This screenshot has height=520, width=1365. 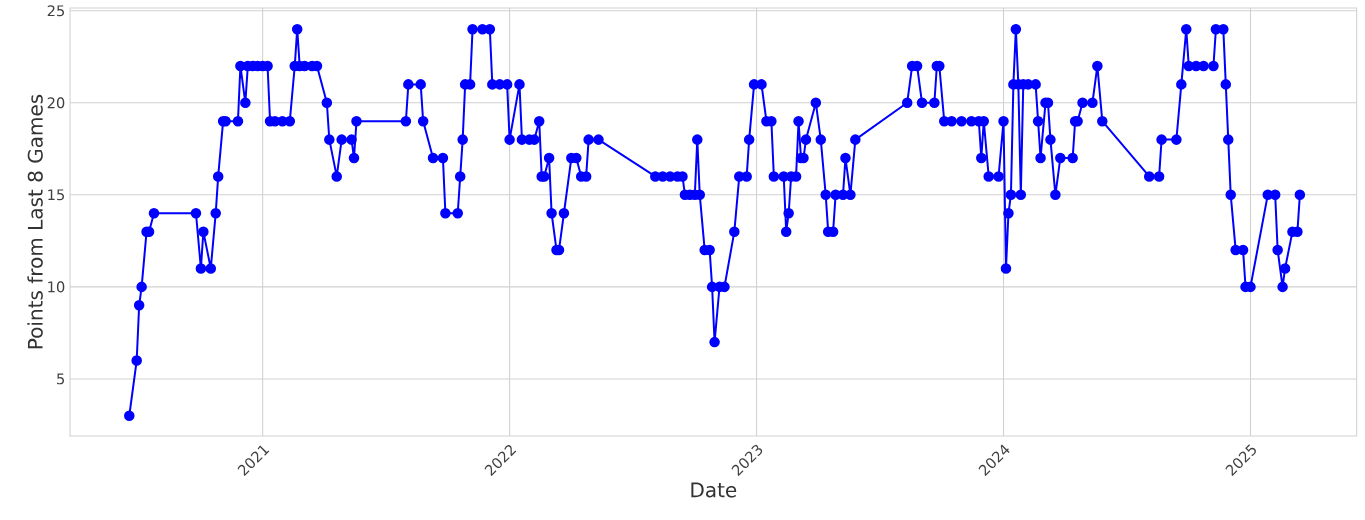 I want to click on y-axis-title: Points from Last 8 Games, so click(x=35, y=221).